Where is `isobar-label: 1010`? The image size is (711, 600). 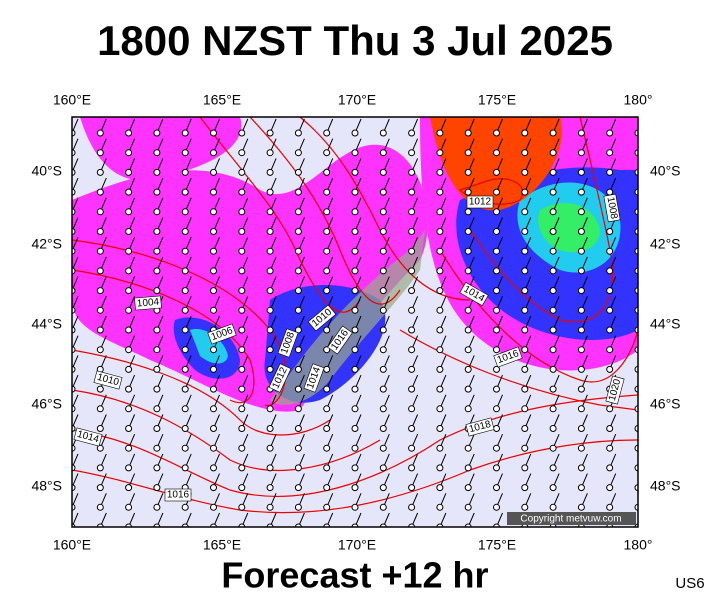 isobar-label: 1010 is located at coordinates (108, 380).